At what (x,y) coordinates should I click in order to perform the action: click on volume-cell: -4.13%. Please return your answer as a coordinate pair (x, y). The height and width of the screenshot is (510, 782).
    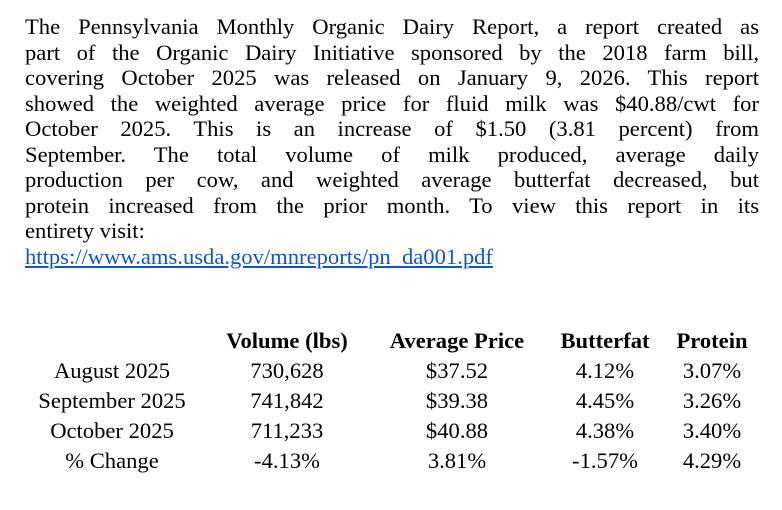
    Looking at the image, I should click on (287, 460).